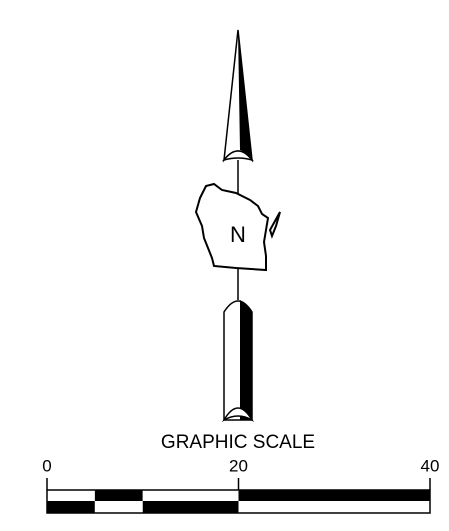 Image resolution: width=449 pixels, height=531 pixels. What do you see at coordinates (238, 465) in the screenshot?
I see `scale-tick-label: 20` at bounding box center [238, 465].